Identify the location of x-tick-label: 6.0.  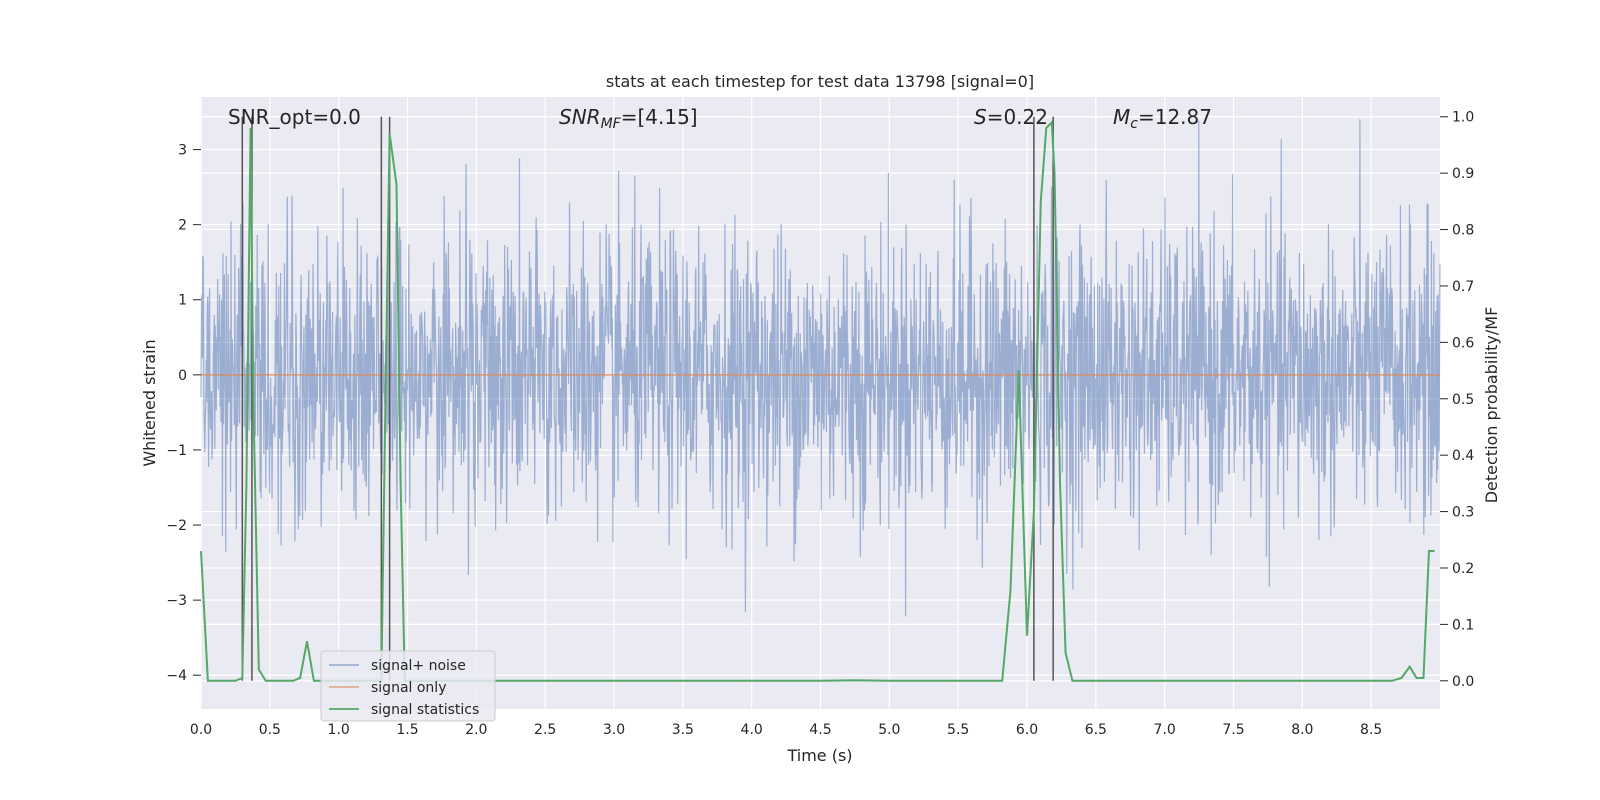
(1027, 730).